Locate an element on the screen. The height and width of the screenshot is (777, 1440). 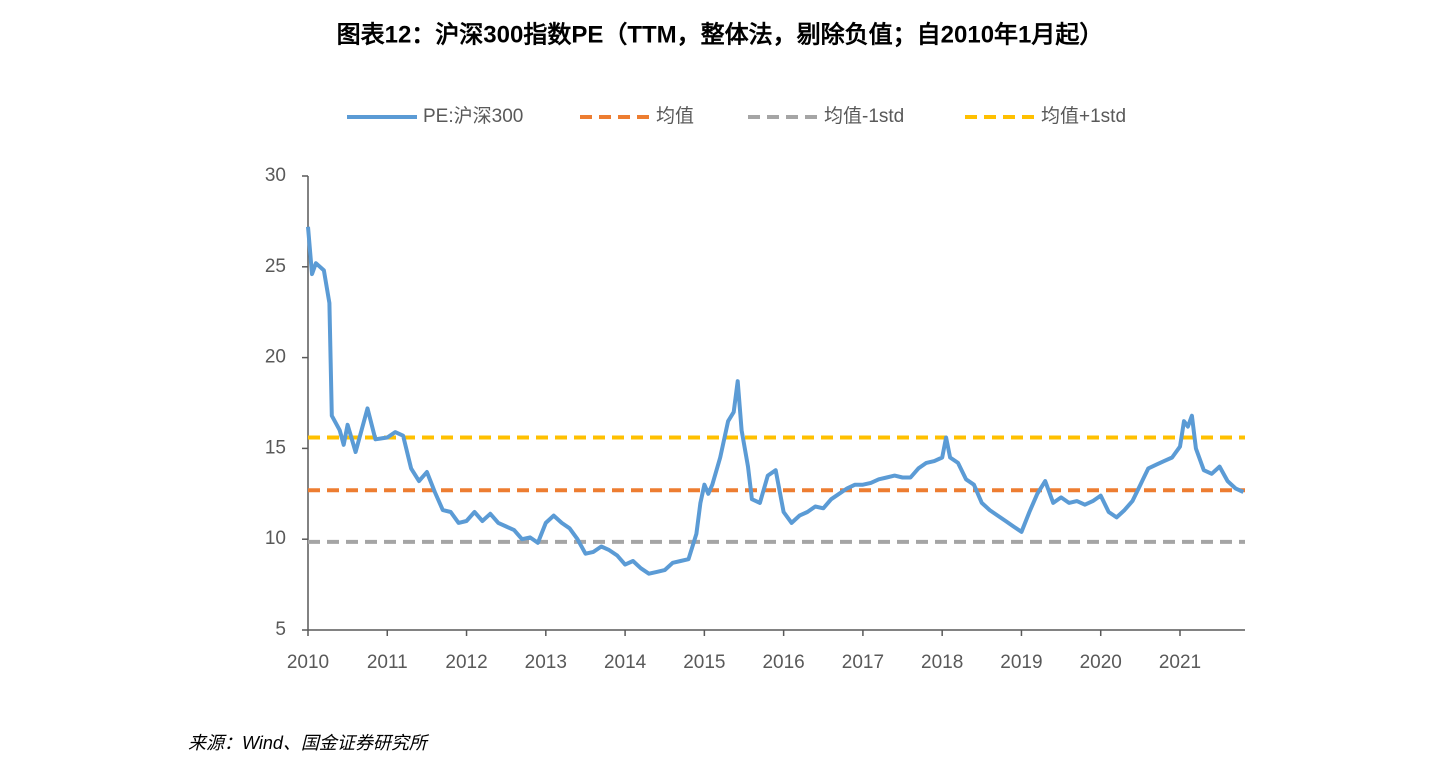
x-tick-label: 2010 is located at coordinates (308, 662).